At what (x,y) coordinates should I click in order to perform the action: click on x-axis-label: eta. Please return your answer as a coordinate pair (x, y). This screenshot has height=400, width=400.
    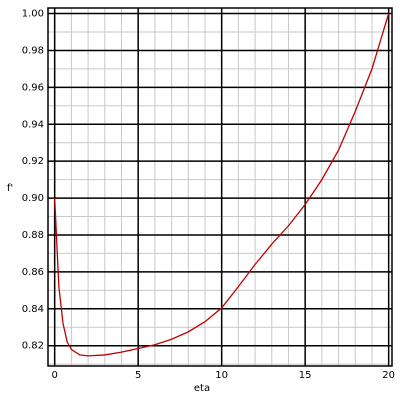
    Looking at the image, I should click on (202, 388).